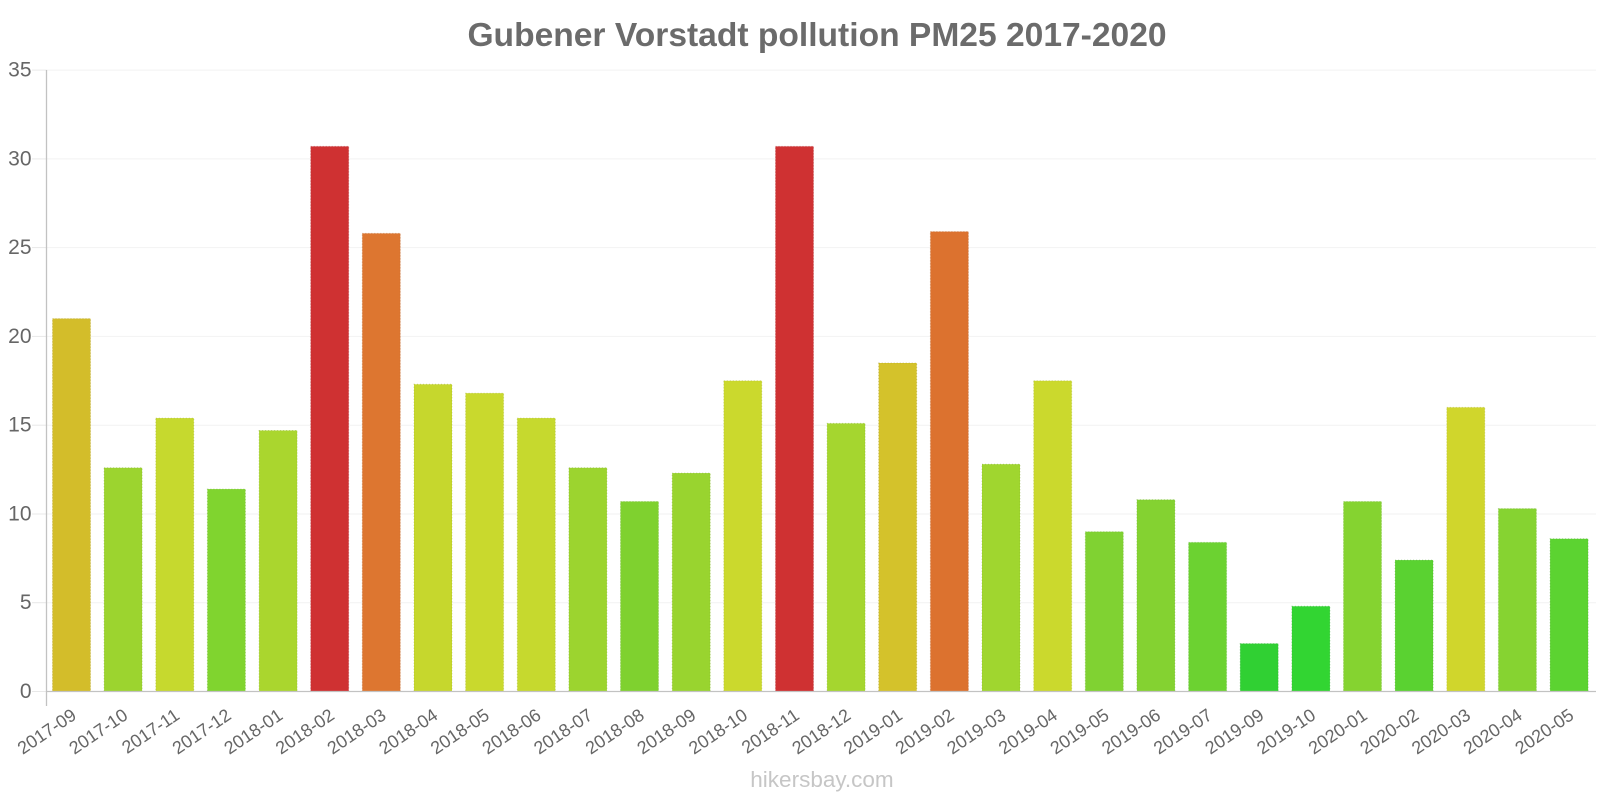  Describe the element at coordinates (19, 247) in the screenshot. I see `svg-text: 25` at that location.